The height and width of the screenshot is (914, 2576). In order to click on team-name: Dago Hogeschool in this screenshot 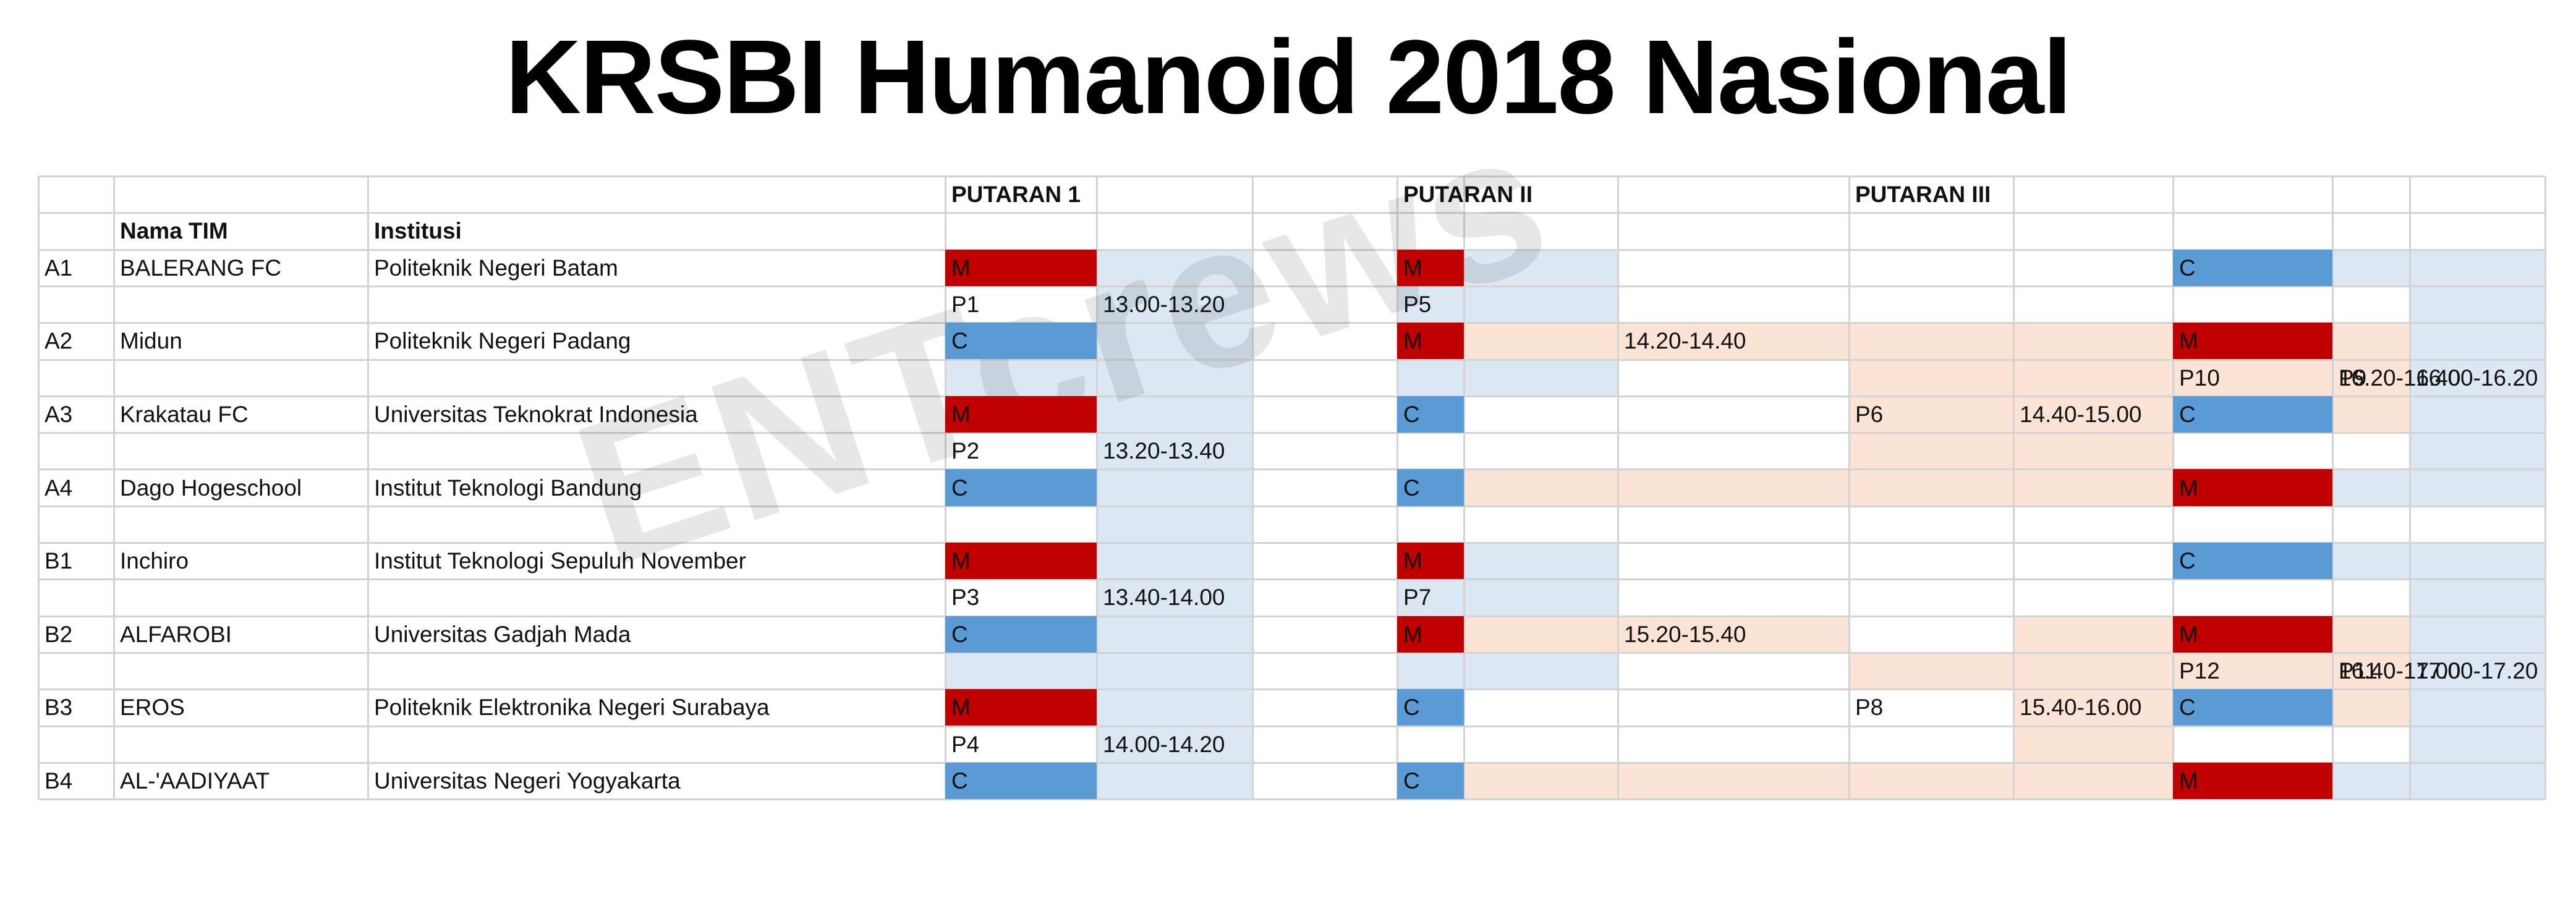, I will do `click(211, 488)`.